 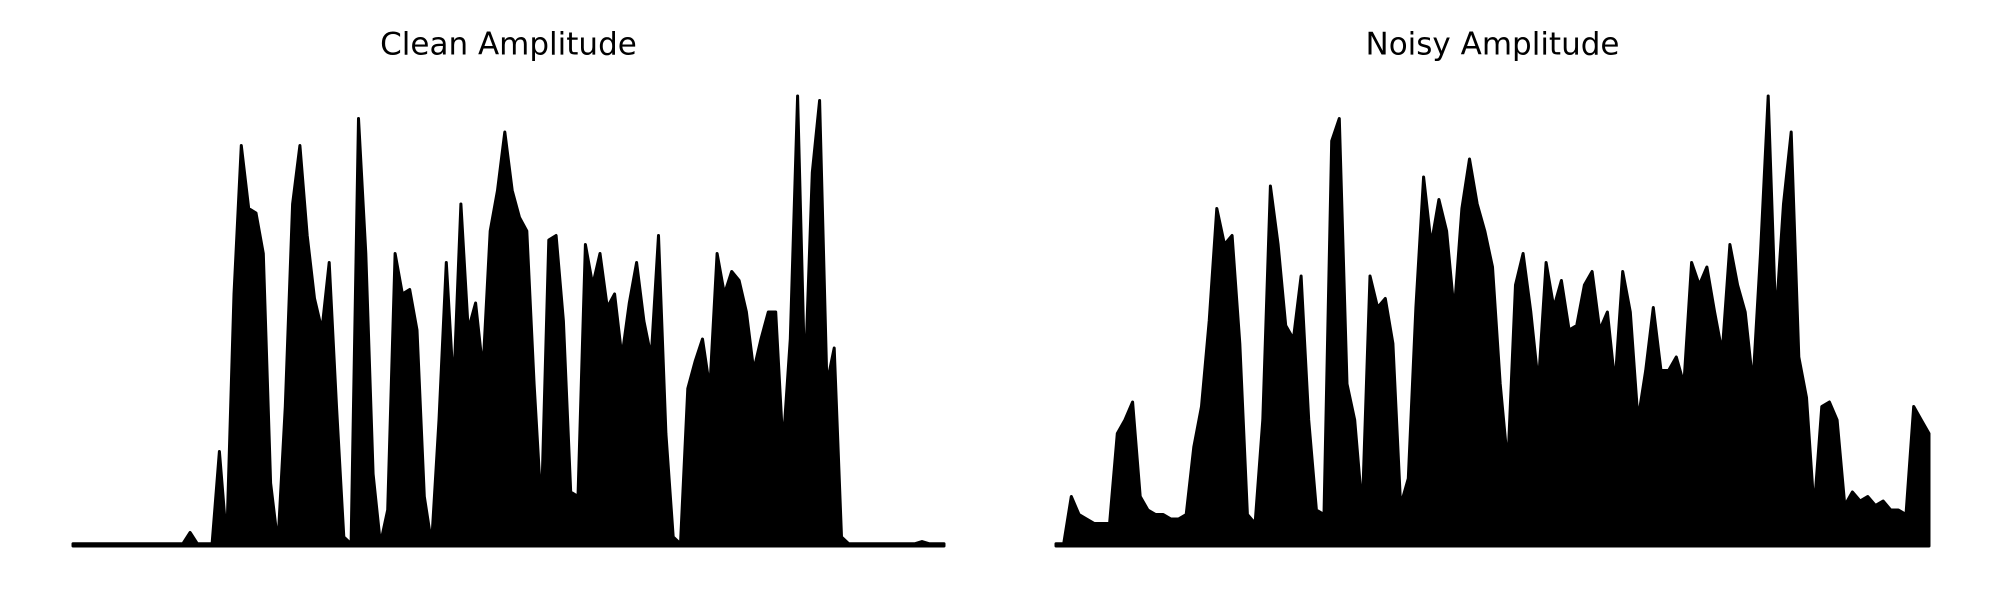 What do you see at coordinates (1493, 45) in the screenshot?
I see `chart-title: Noisy Amplitude` at bounding box center [1493, 45].